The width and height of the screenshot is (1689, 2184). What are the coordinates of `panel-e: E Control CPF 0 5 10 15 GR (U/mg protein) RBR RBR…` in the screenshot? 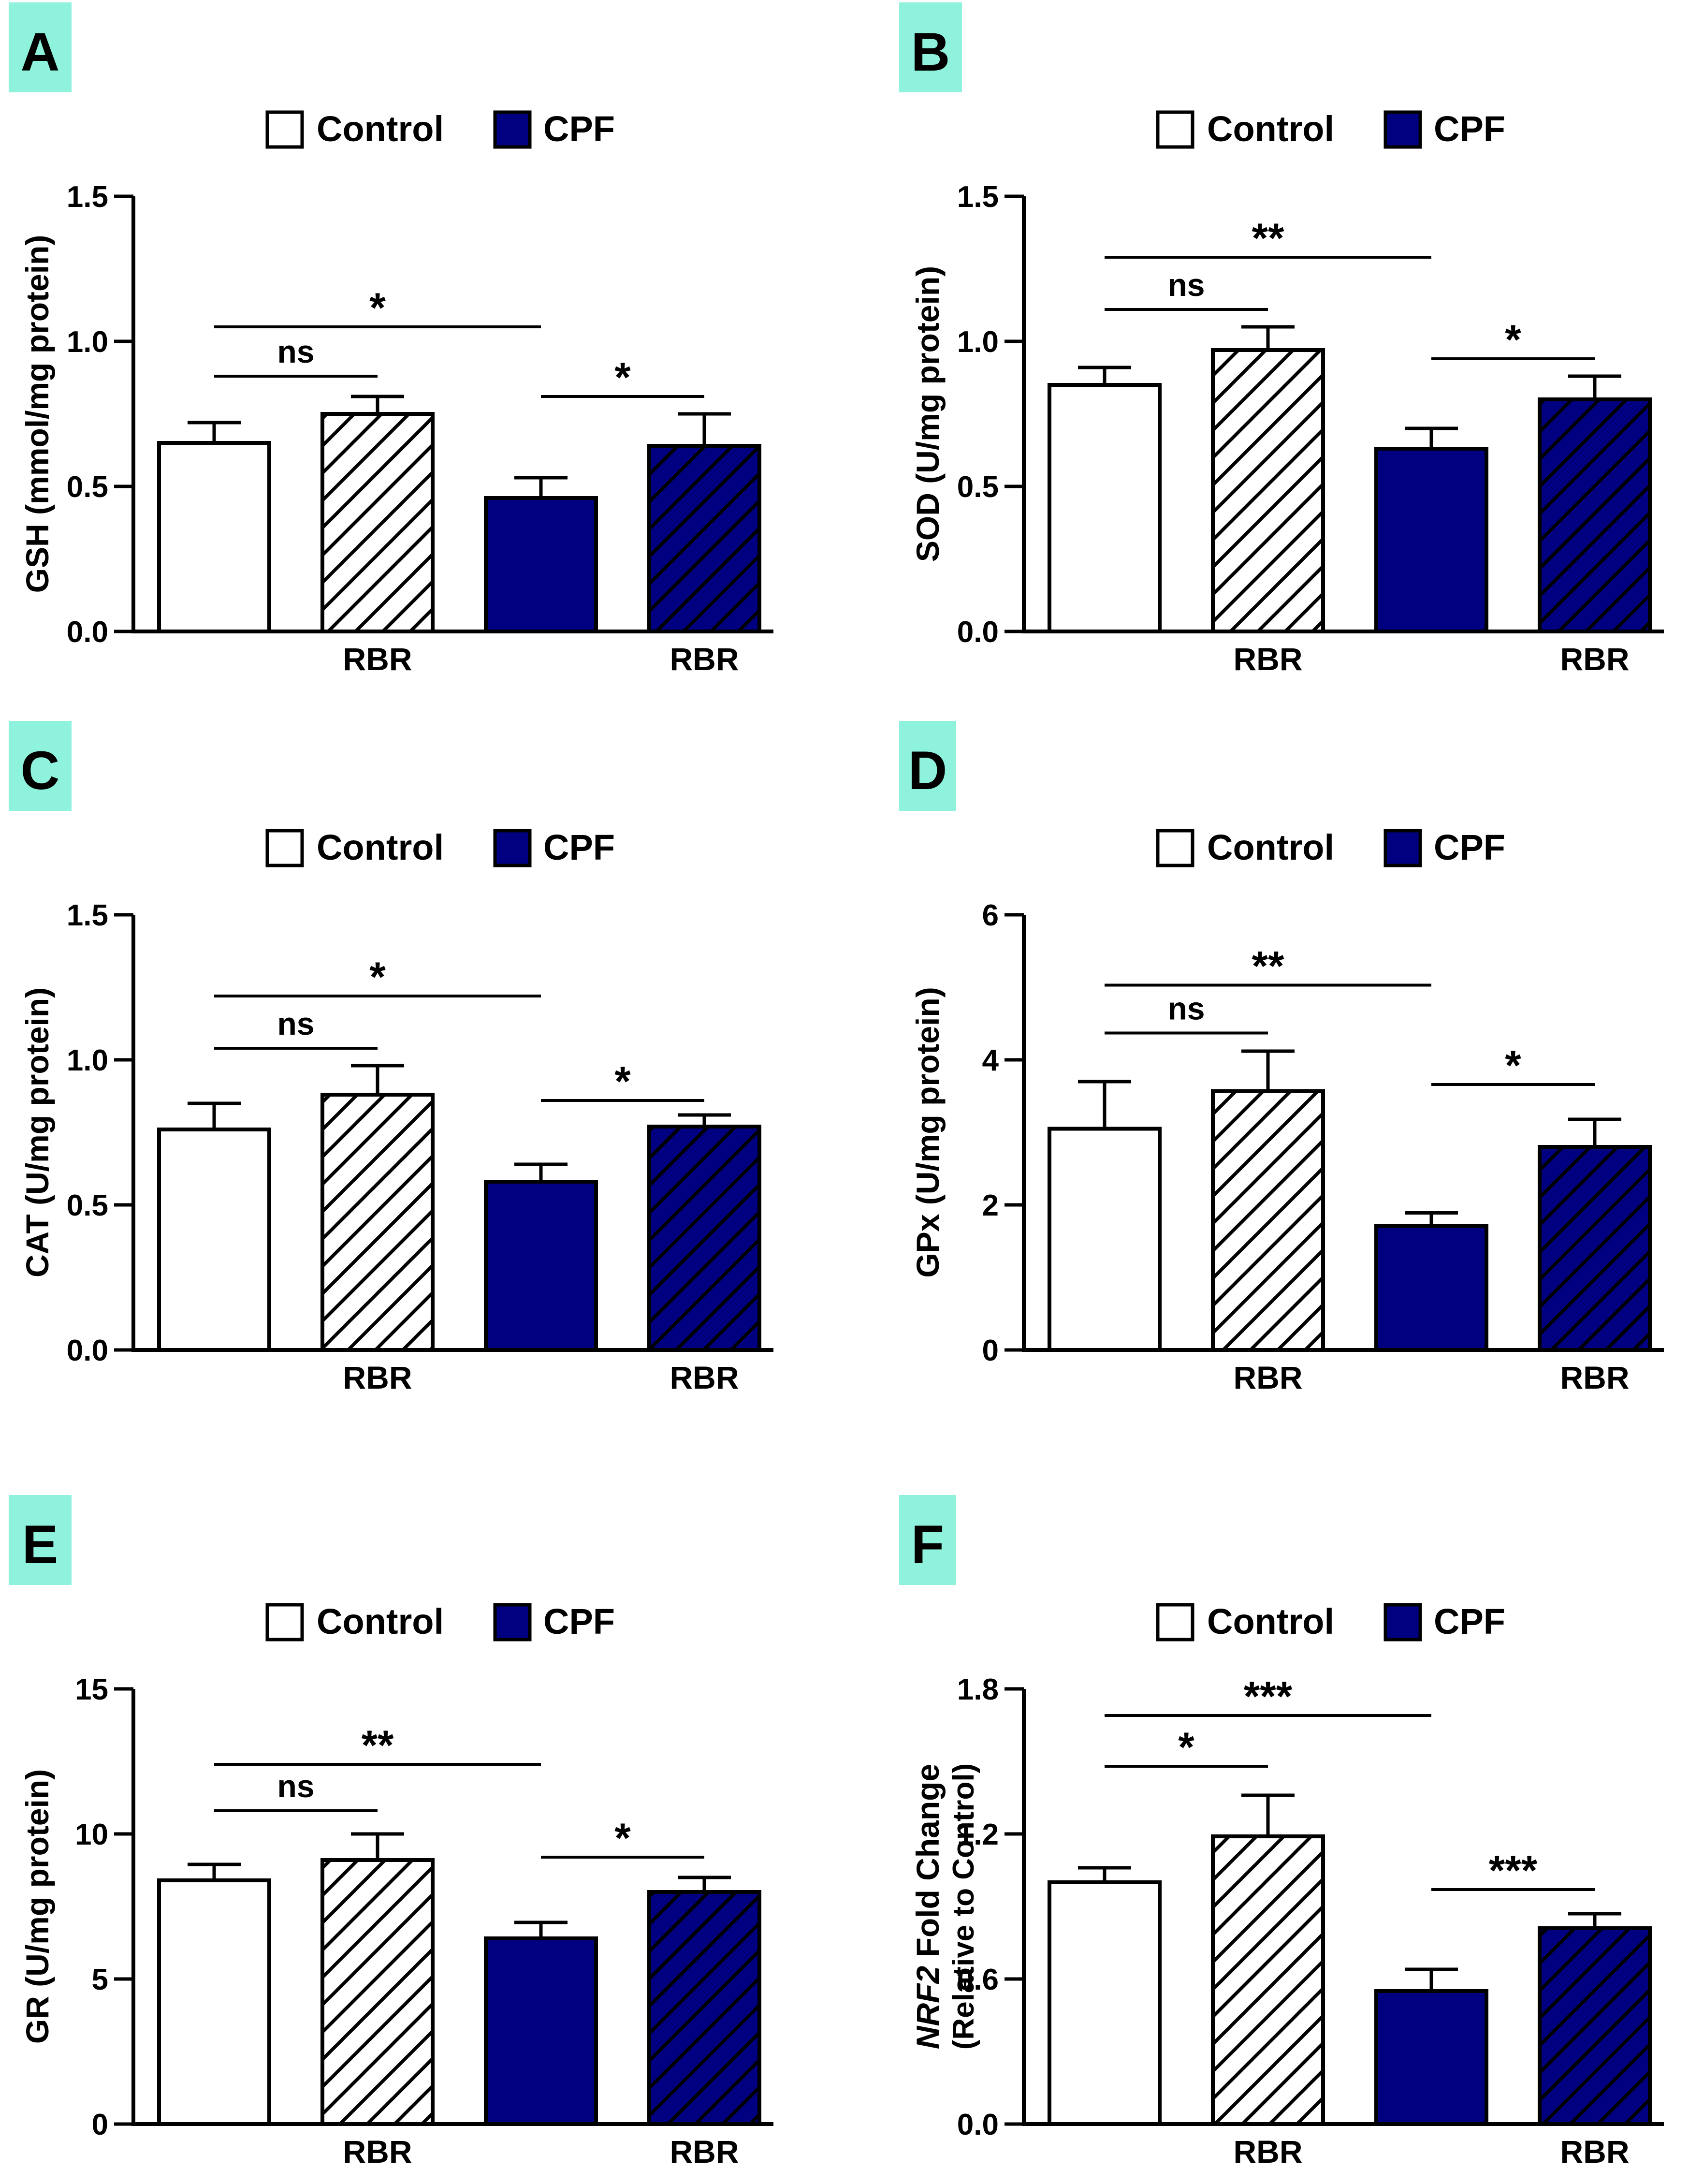 It's located at (391, 1832).